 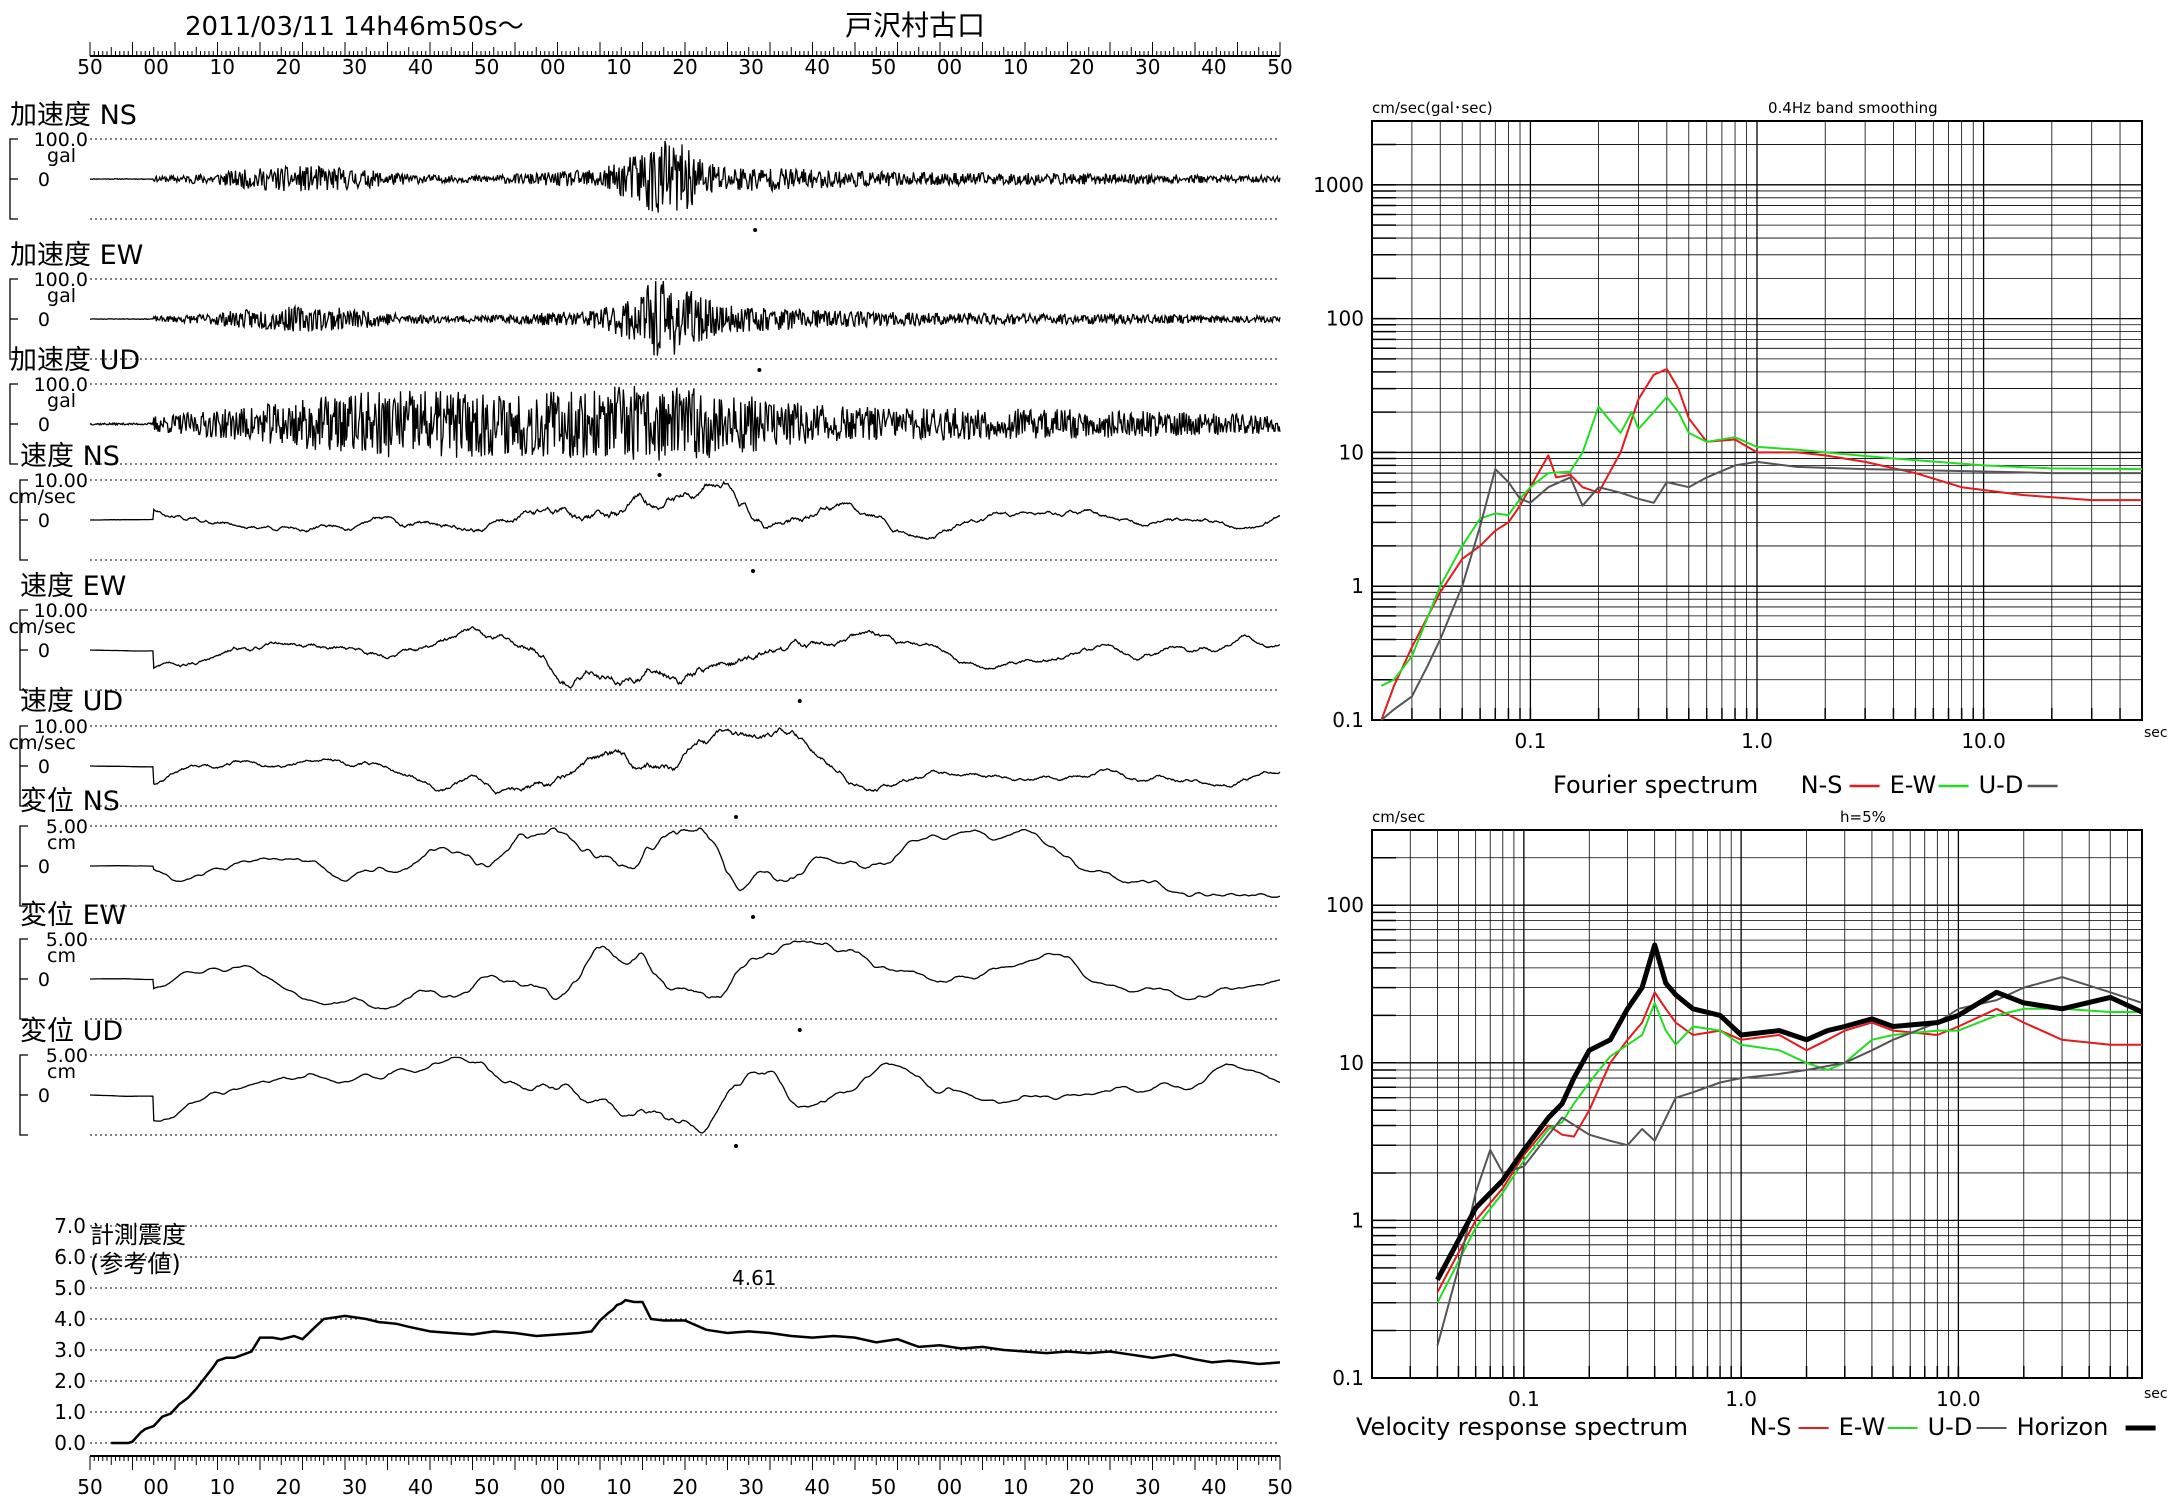 I want to click on intensity-trace, so click(x=696, y=1371).